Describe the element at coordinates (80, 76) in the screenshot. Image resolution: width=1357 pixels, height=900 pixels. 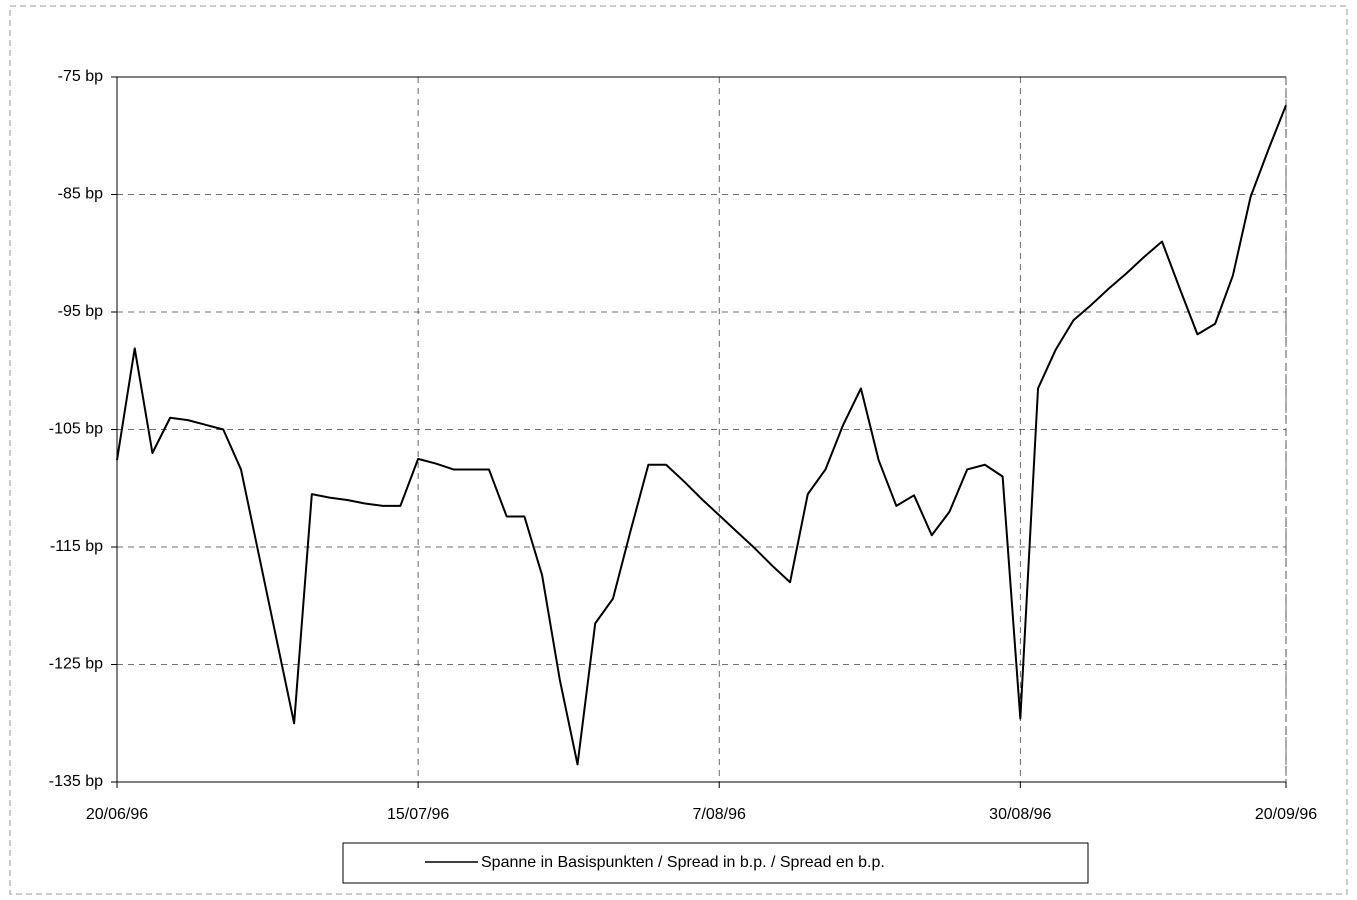
I see `y-tick-label: -75 bp` at that location.